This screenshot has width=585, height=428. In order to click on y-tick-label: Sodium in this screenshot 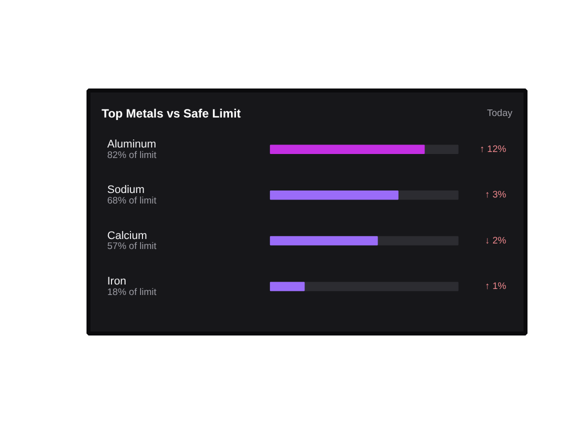, I will do `click(126, 190)`.